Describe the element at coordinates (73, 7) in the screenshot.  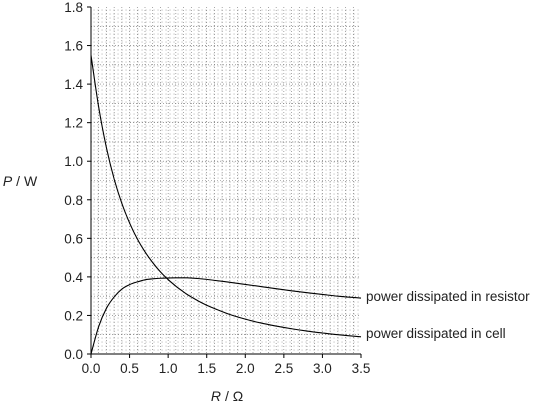
I see `y-tick-label: 1.8` at that location.